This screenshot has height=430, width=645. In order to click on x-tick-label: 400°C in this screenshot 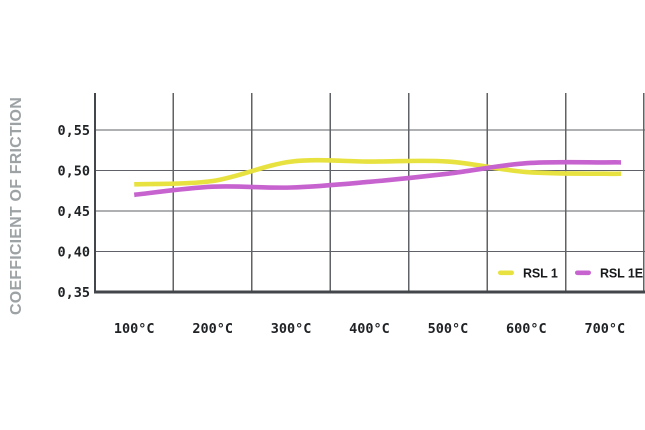, I will do `click(369, 329)`.